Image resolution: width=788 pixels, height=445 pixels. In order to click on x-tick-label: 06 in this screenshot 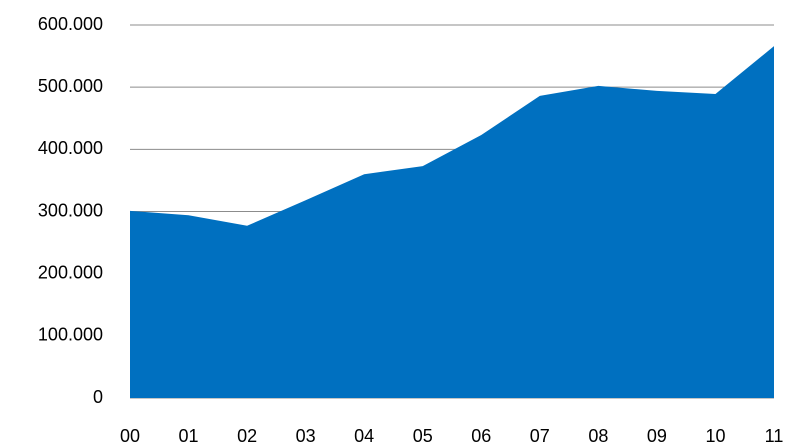, I will do `click(481, 435)`.